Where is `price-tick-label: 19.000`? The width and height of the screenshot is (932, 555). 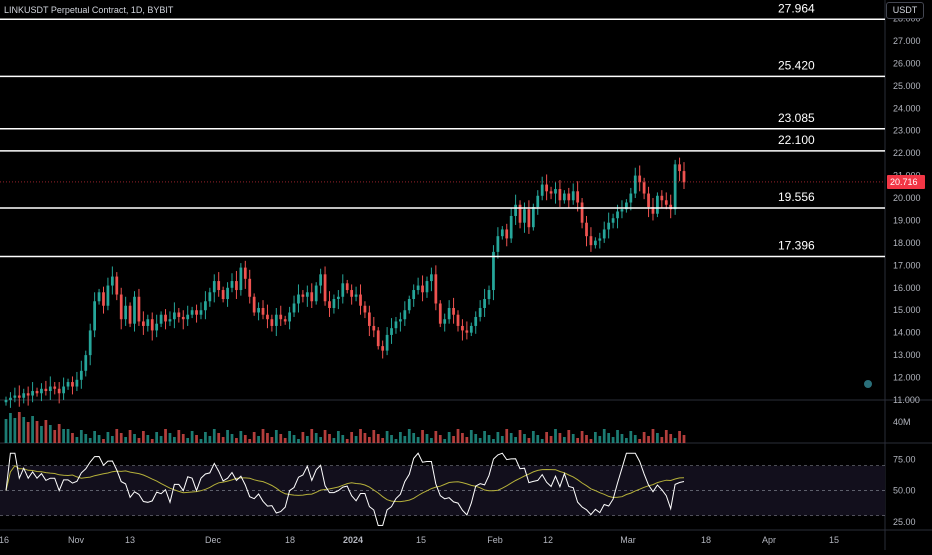 price-tick-label: 19.000 is located at coordinates (907, 220).